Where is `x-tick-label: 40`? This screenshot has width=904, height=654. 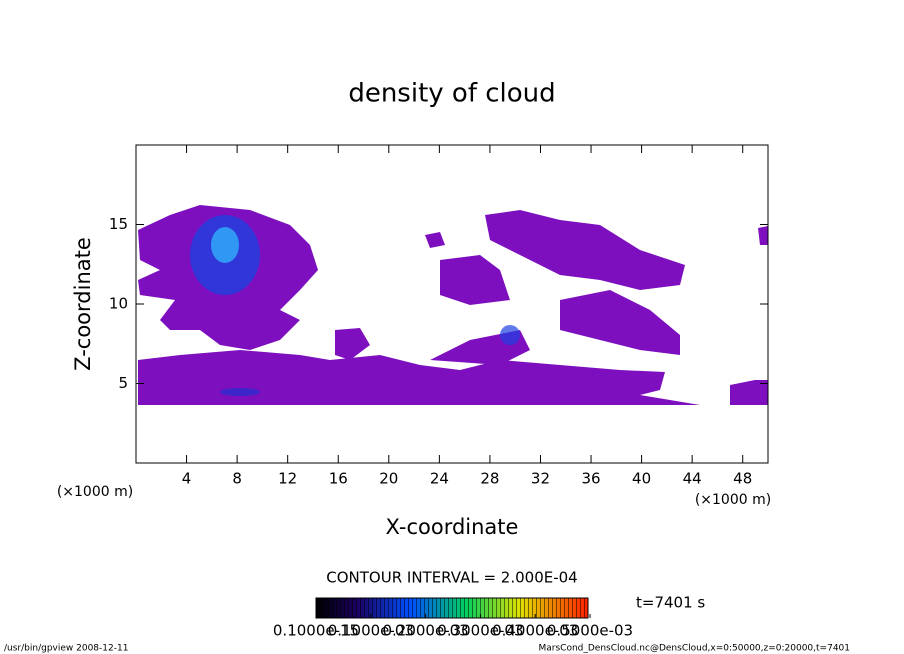
x-tick-label: 40 is located at coordinates (641, 479).